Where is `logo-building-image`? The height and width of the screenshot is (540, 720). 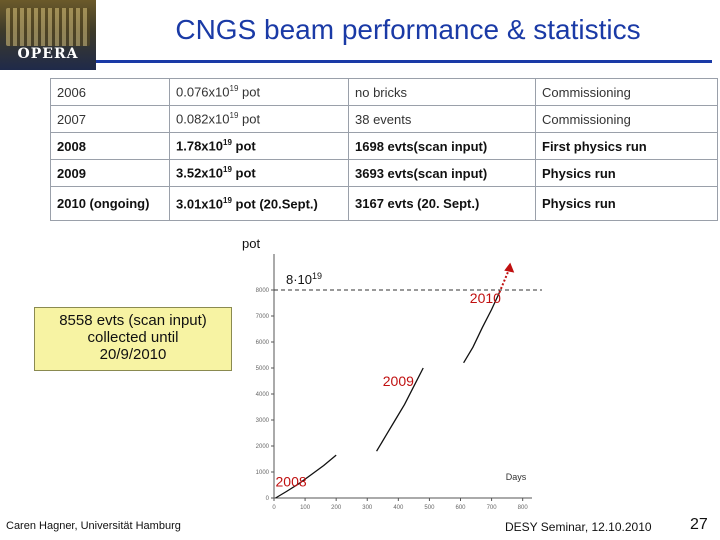 logo-building-image is located at coordinates (48, 27).